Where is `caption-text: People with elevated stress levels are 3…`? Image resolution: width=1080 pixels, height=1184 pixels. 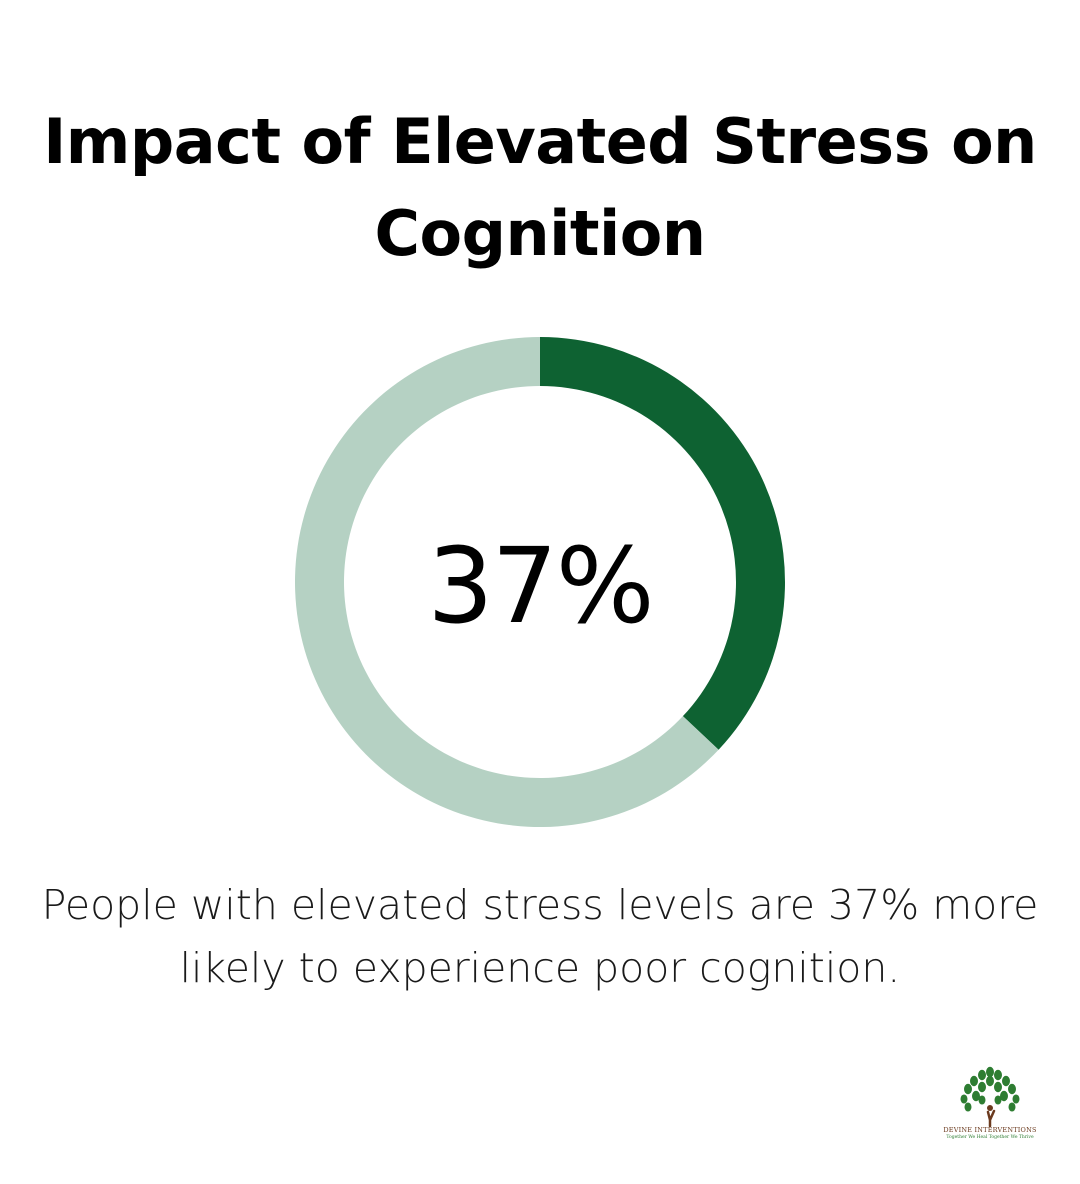
caption-text: People with elevated stress levels are 3… is located at coordinates (540, 936).